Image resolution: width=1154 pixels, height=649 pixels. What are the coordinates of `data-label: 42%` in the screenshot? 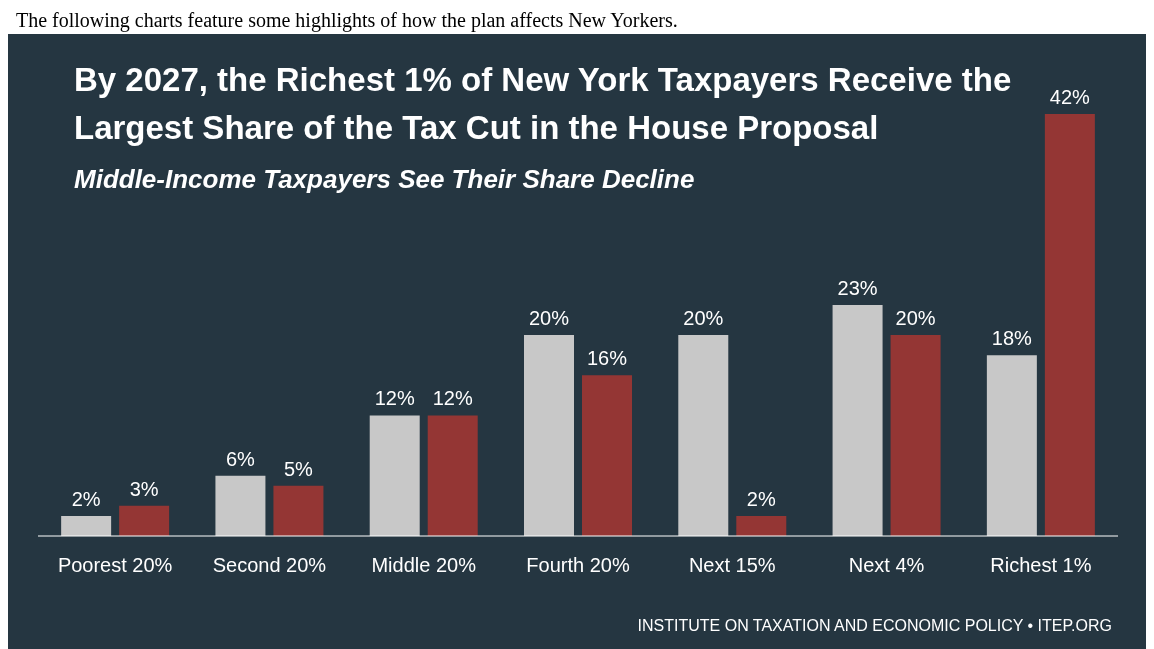 It's located at (1070, 97).